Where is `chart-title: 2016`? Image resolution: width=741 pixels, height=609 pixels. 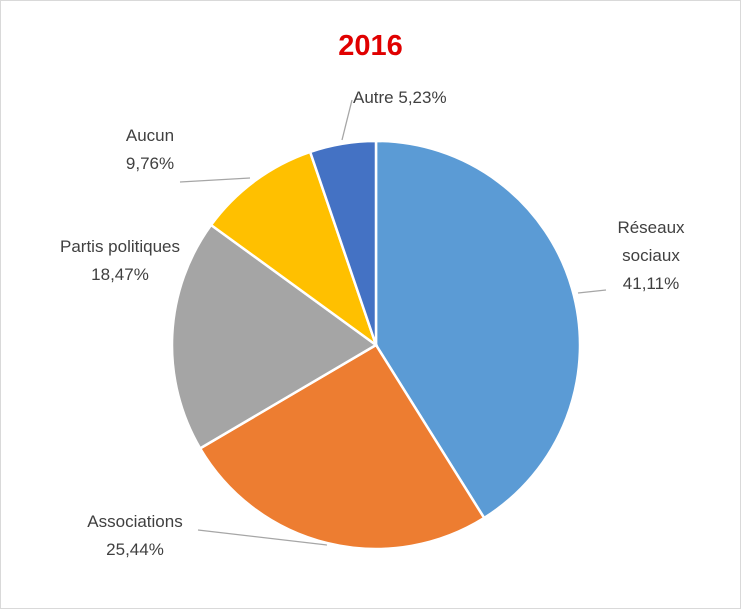 chart-title: 2016 is located at coordinates (370, 46).